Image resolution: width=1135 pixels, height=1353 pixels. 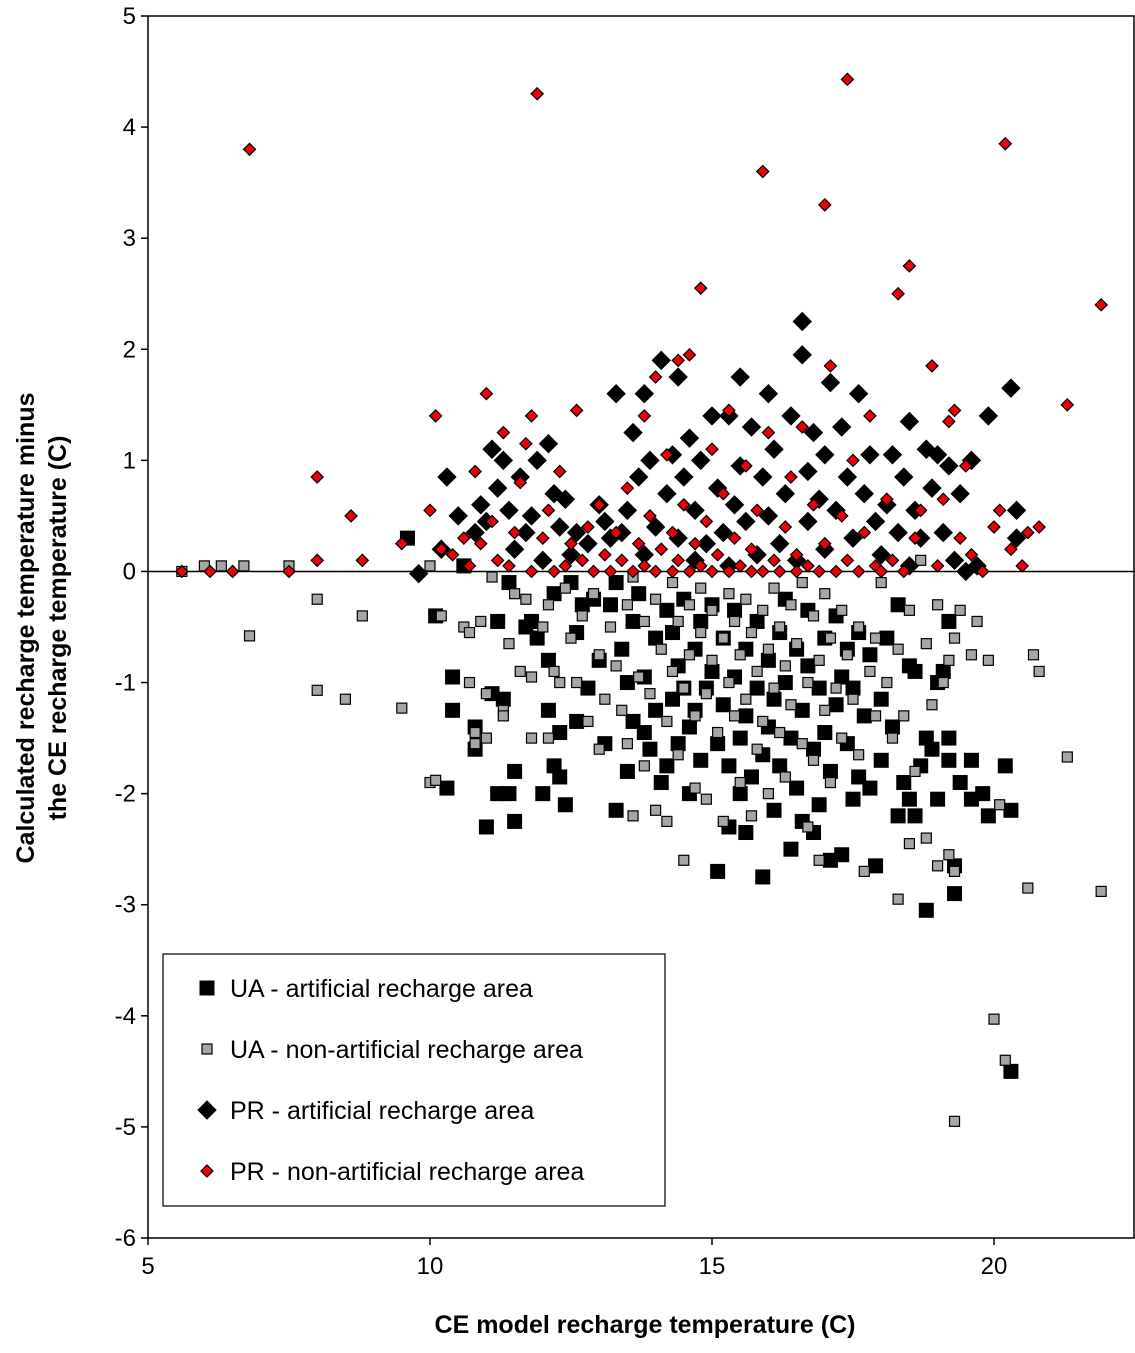 What do you see at coordinates (430, 1266) in the screenshot?
I see `x-tick-label: 10` at bounding box center [430, 1266].